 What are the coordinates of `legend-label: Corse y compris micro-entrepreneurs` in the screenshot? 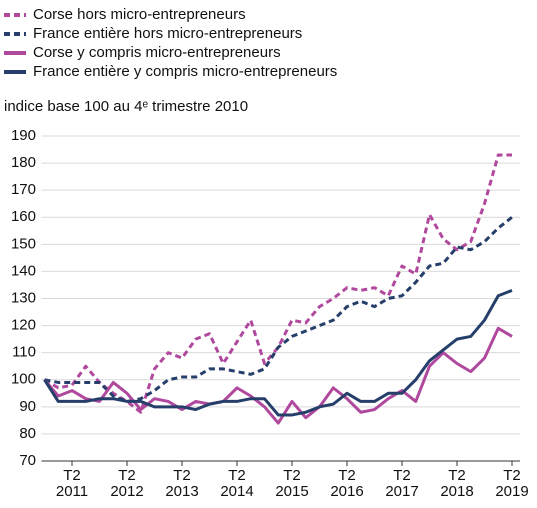 It's located at (157, 52).